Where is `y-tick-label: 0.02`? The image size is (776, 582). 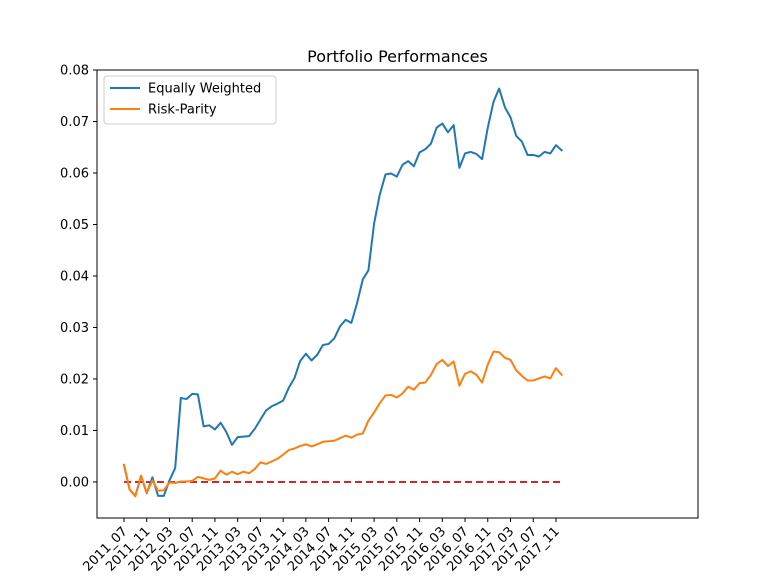
y-tick-label: 0.02 is located at coordinates (74, 379).